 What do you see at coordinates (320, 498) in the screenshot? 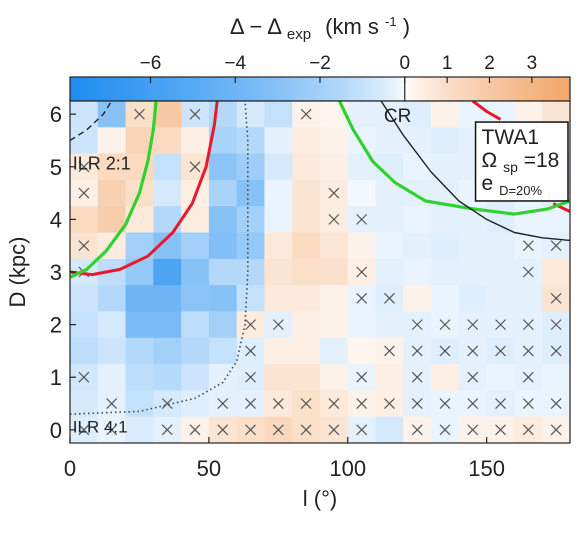
I see `x-axis-label: l (°)` at bounding box center [320, 498].